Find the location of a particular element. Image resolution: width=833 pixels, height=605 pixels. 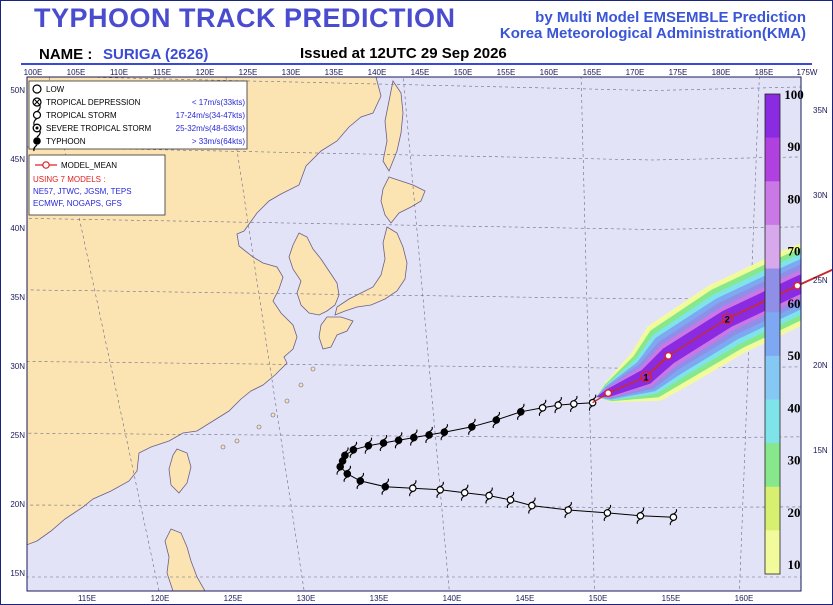

top-lon-label: 115E is located at coordinates (162, 72).